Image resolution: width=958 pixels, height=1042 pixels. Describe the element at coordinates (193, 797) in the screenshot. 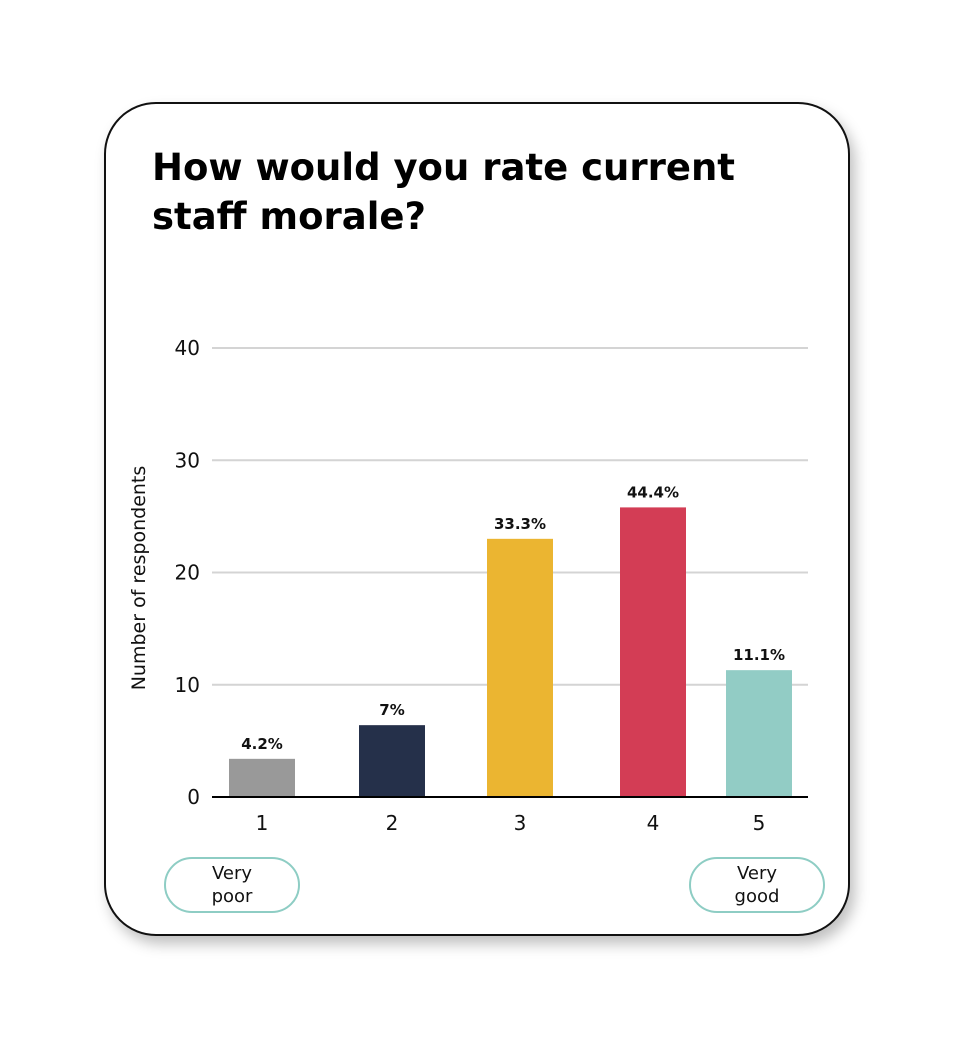

I see `y-tick-label: 0` at that location.